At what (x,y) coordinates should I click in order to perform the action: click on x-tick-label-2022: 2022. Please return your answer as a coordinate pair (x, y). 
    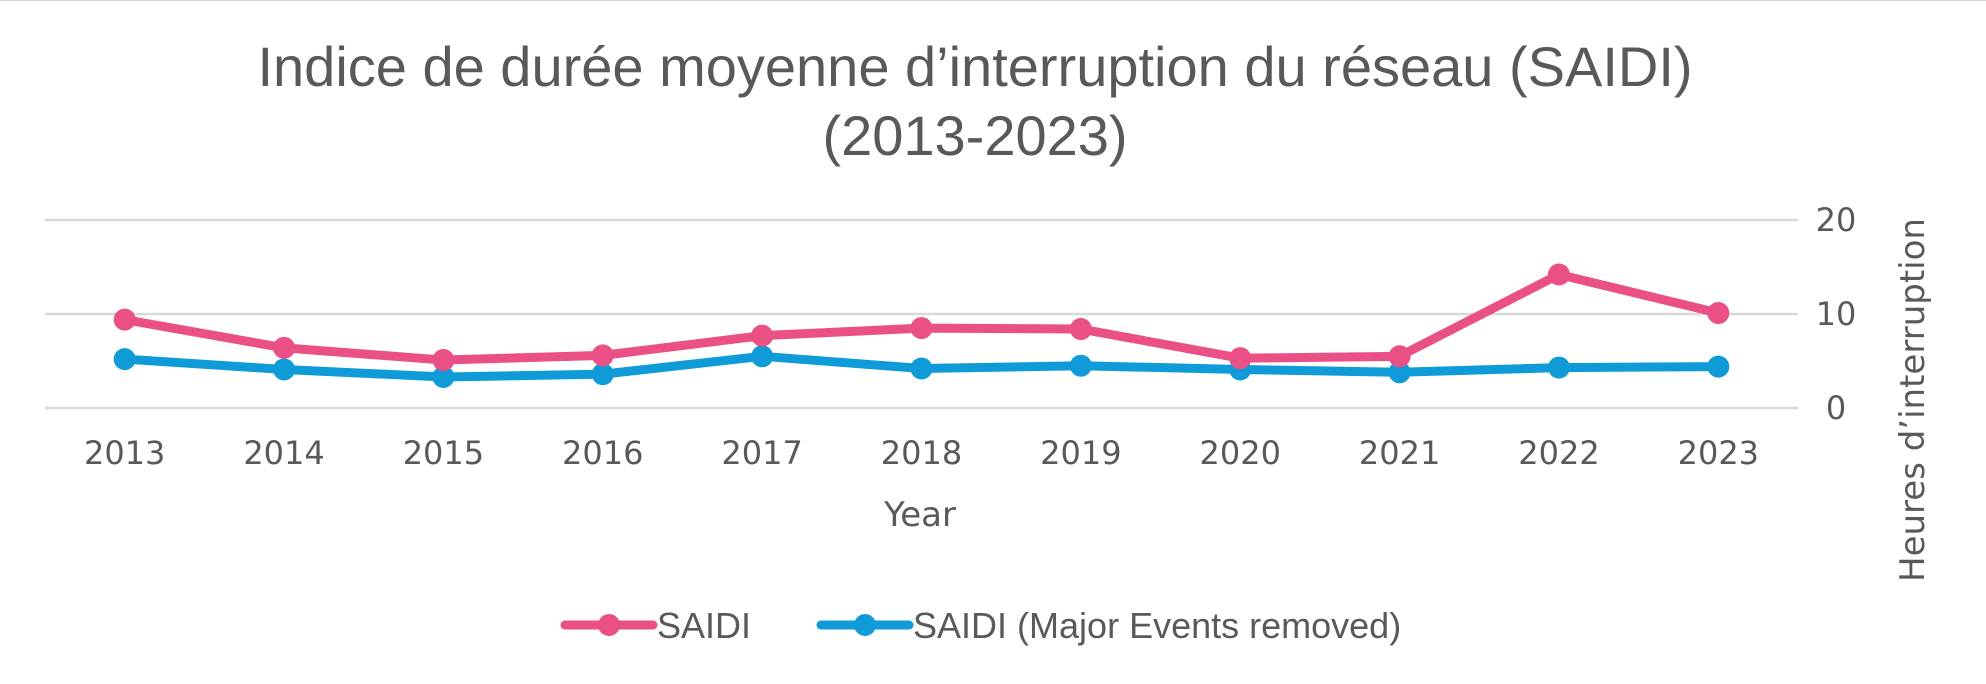
    Looking at the image, I should click on (1558, 453).